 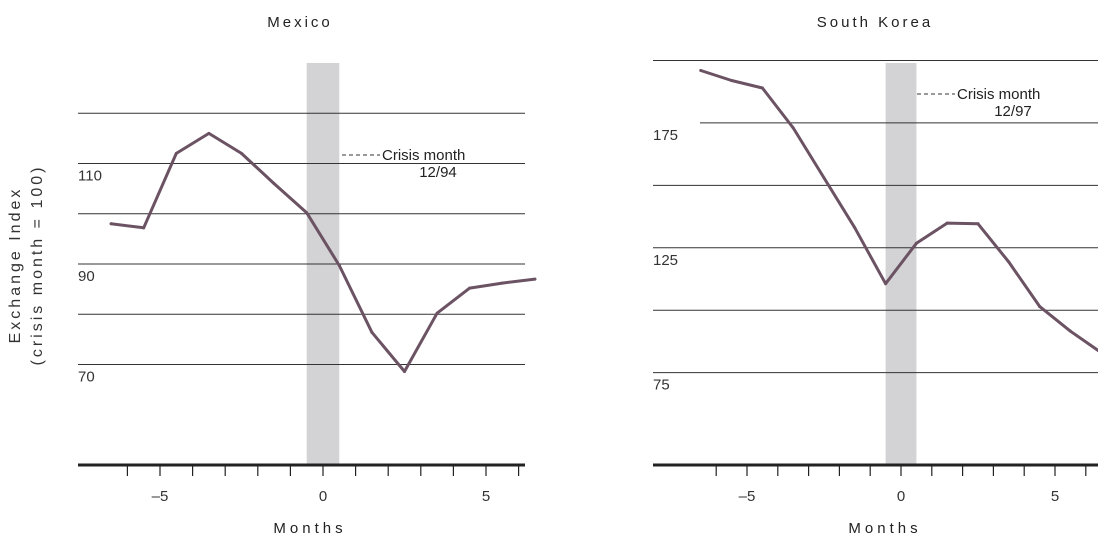 I want to click on crisis-annotation-date: 12/97, so click(x=1013, y=111).